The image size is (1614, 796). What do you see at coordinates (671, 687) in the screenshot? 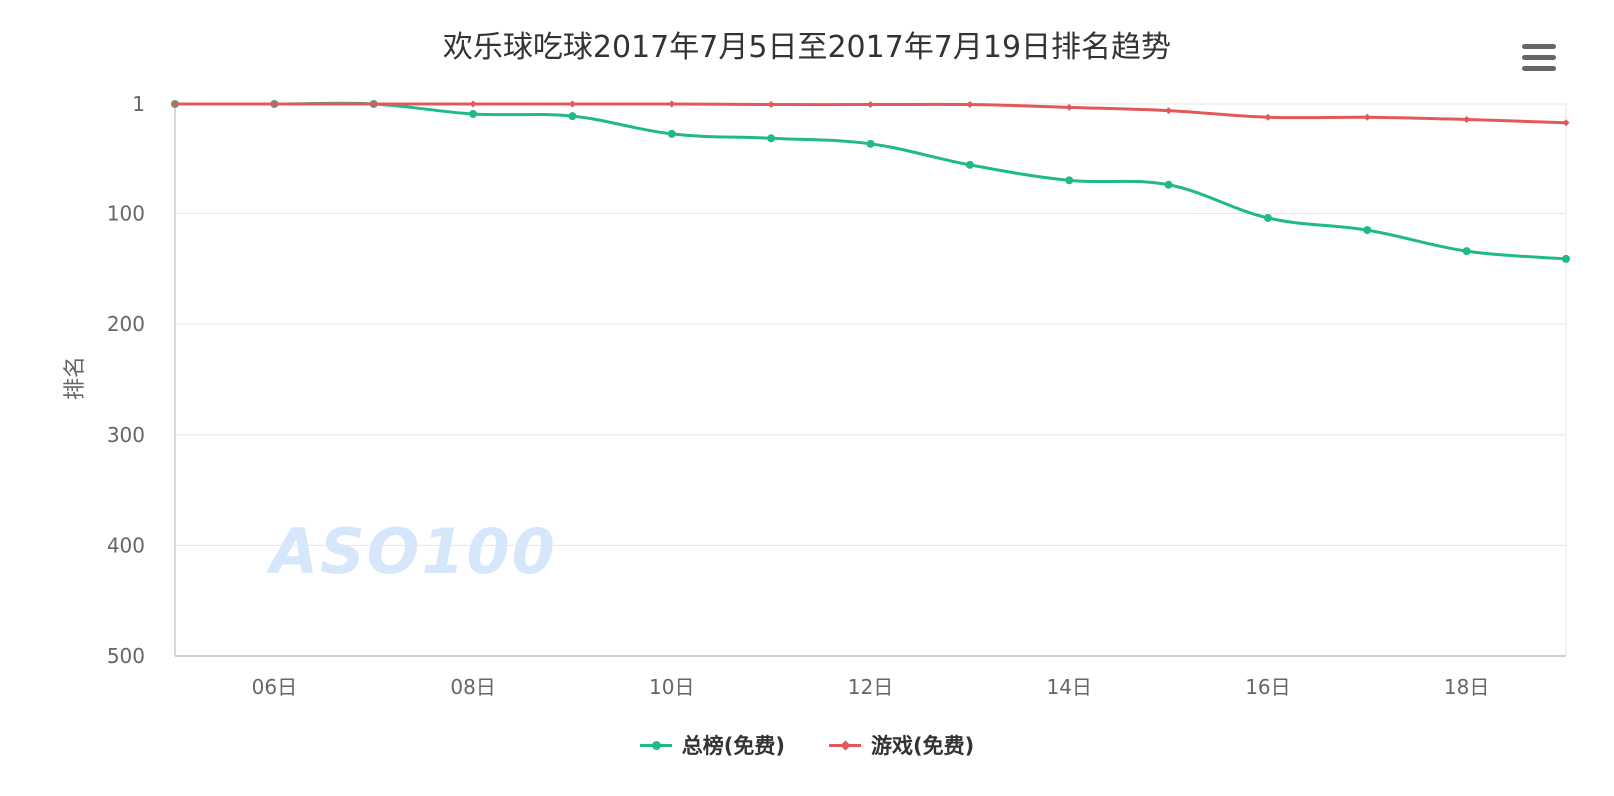
I see `x-tick-label-10日: 10日` at bounding box center [671, 687].